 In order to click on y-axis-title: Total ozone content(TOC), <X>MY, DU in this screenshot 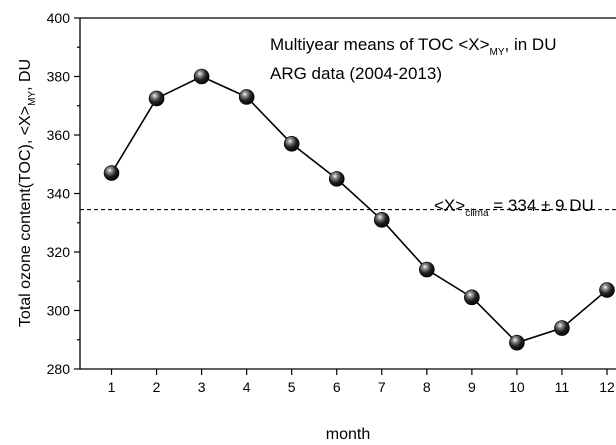, I will do `click(27, 193)`.